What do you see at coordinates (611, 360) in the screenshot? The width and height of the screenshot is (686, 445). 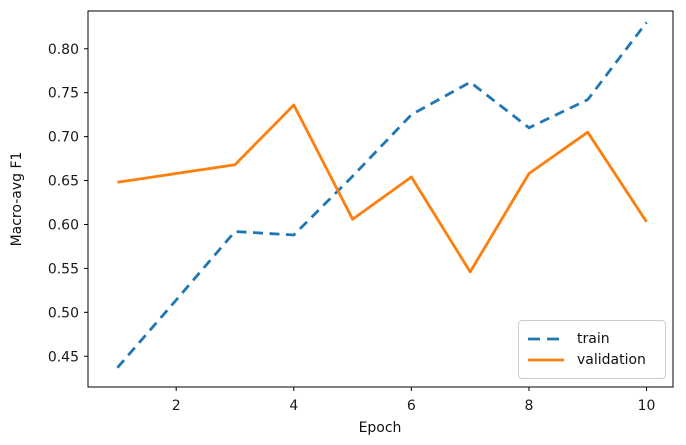 I see `legend-label-validation: validation` at bounding box center [611, 360].